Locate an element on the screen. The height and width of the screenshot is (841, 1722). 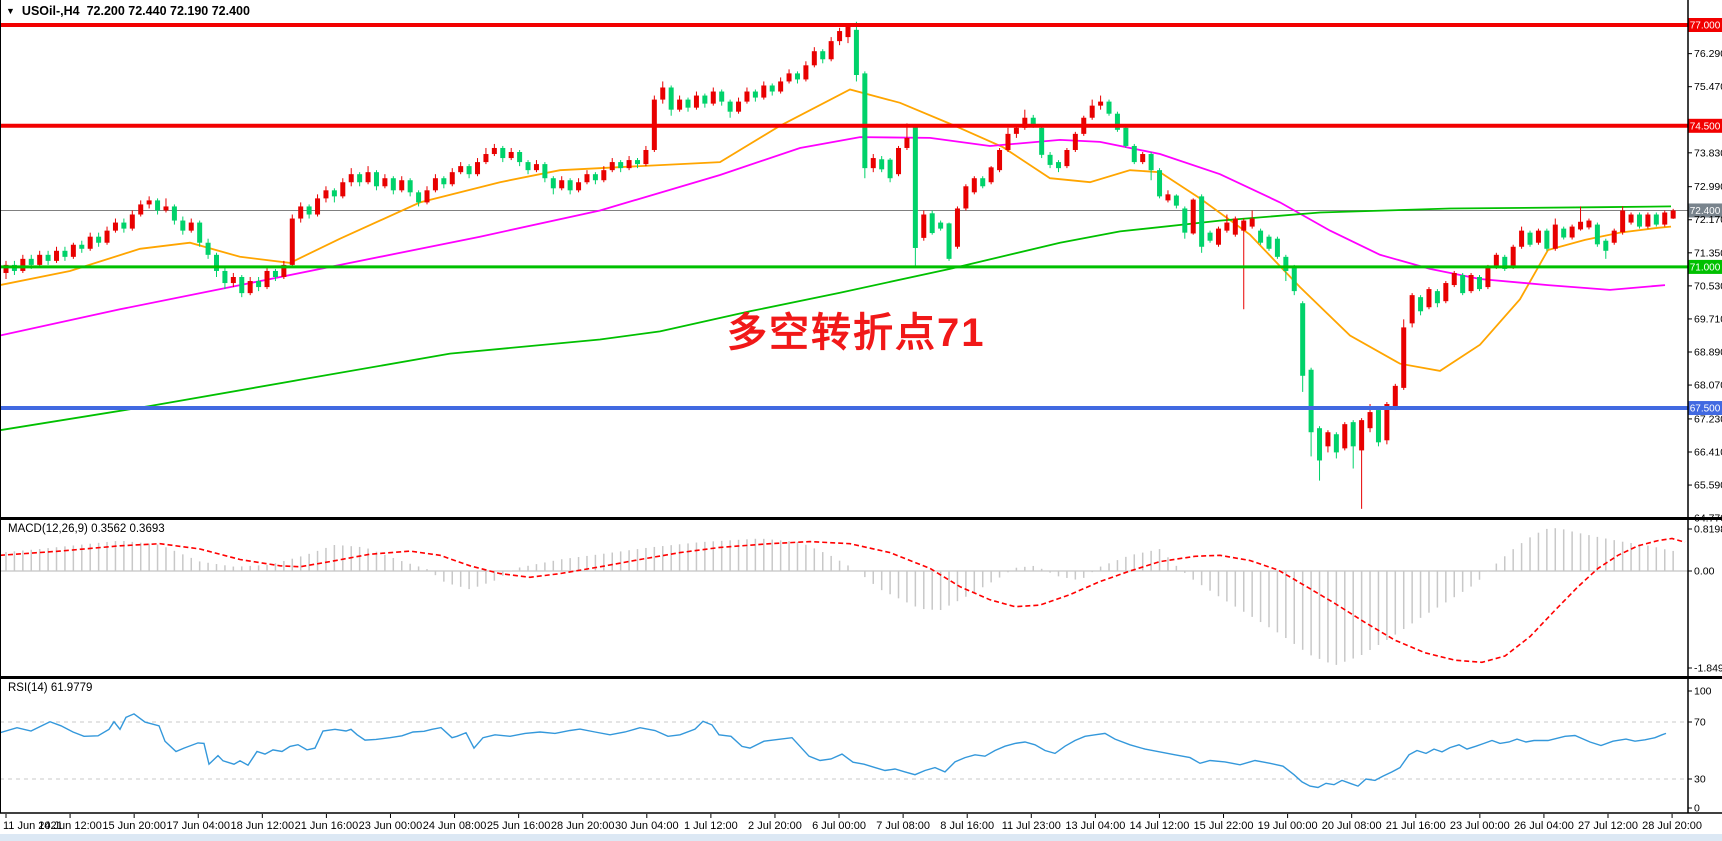
price-tick-label: 75.470 is located at coordinates (1708, 87).